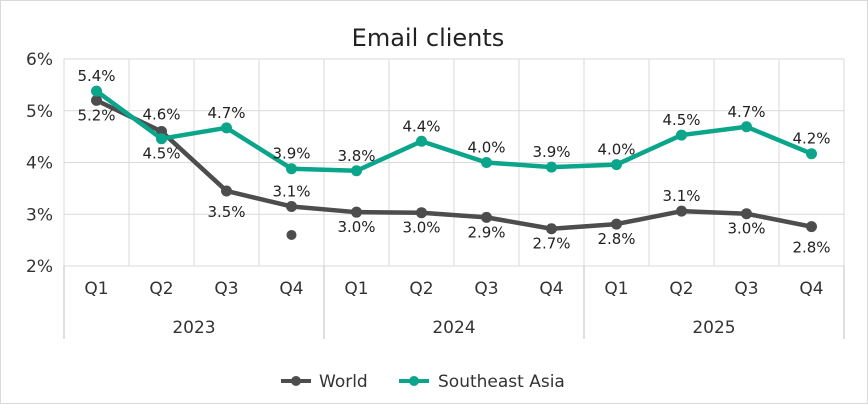 This screenshot has width=868, height=405. I want to click on chart-title: Email clients, so click(428, 38).